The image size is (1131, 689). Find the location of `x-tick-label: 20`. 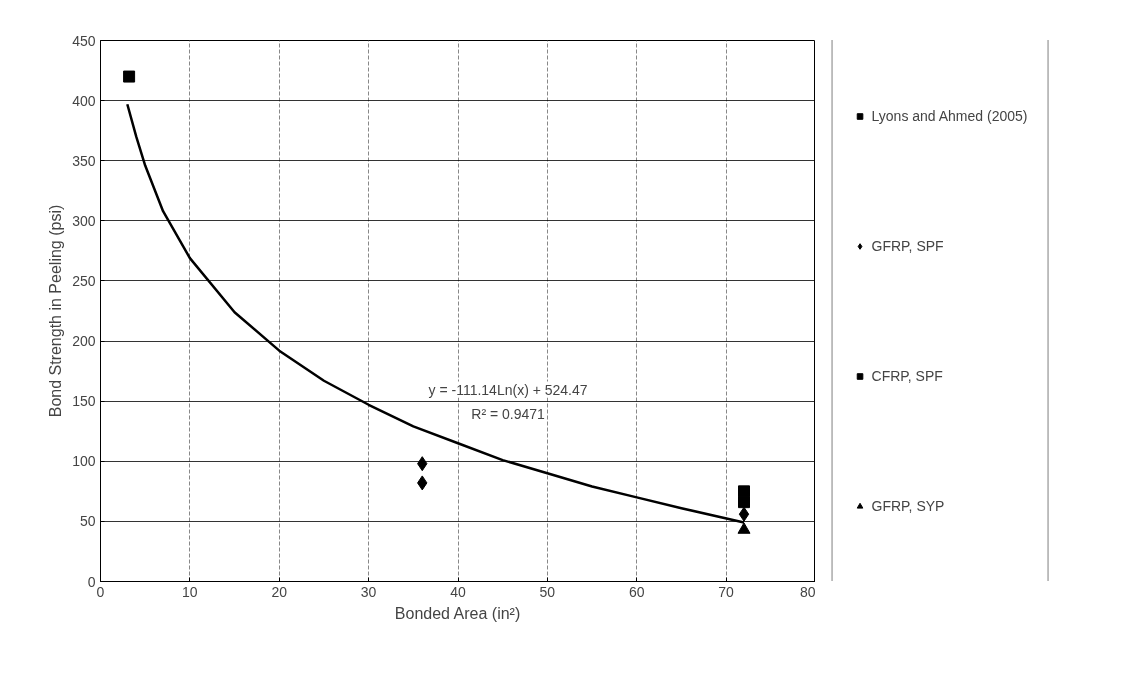

x-tick-label: 20 is located at coordinates (279, 591).